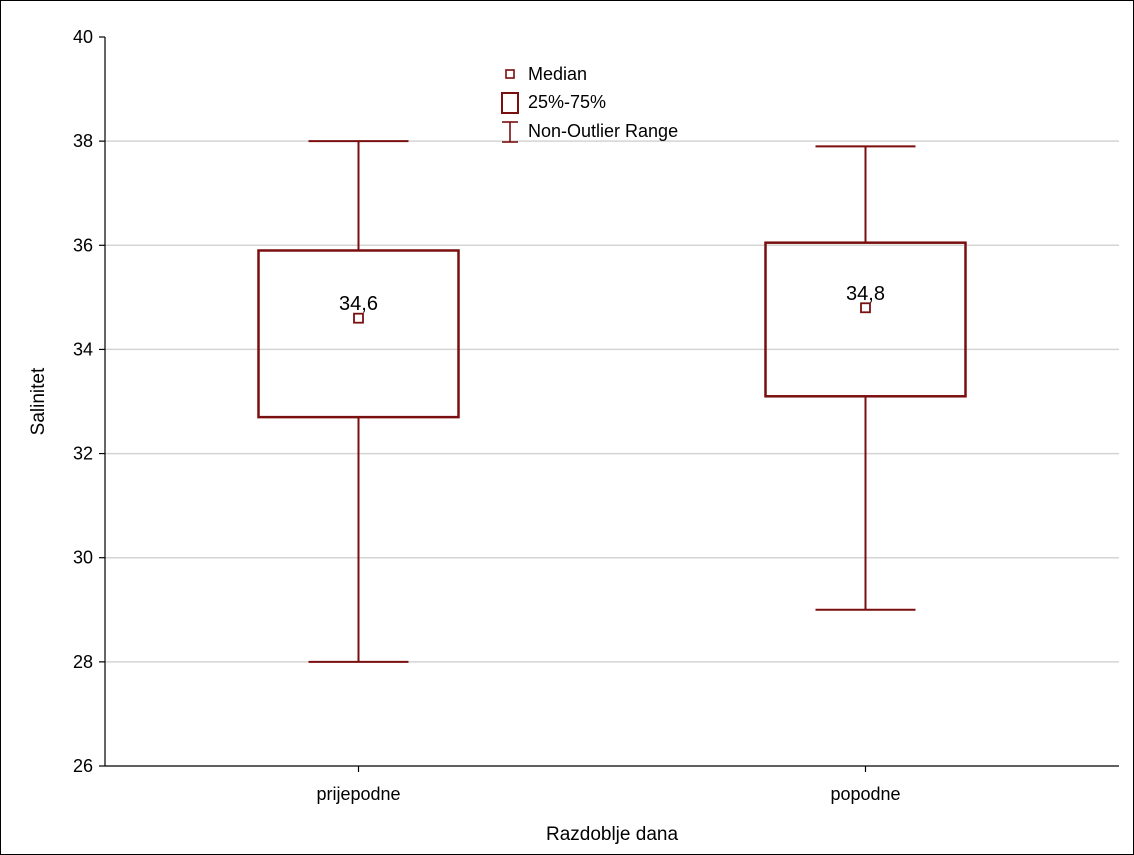 The image size is (1134, 855). I want to click on legend-median-symbol, so click(510, 74).